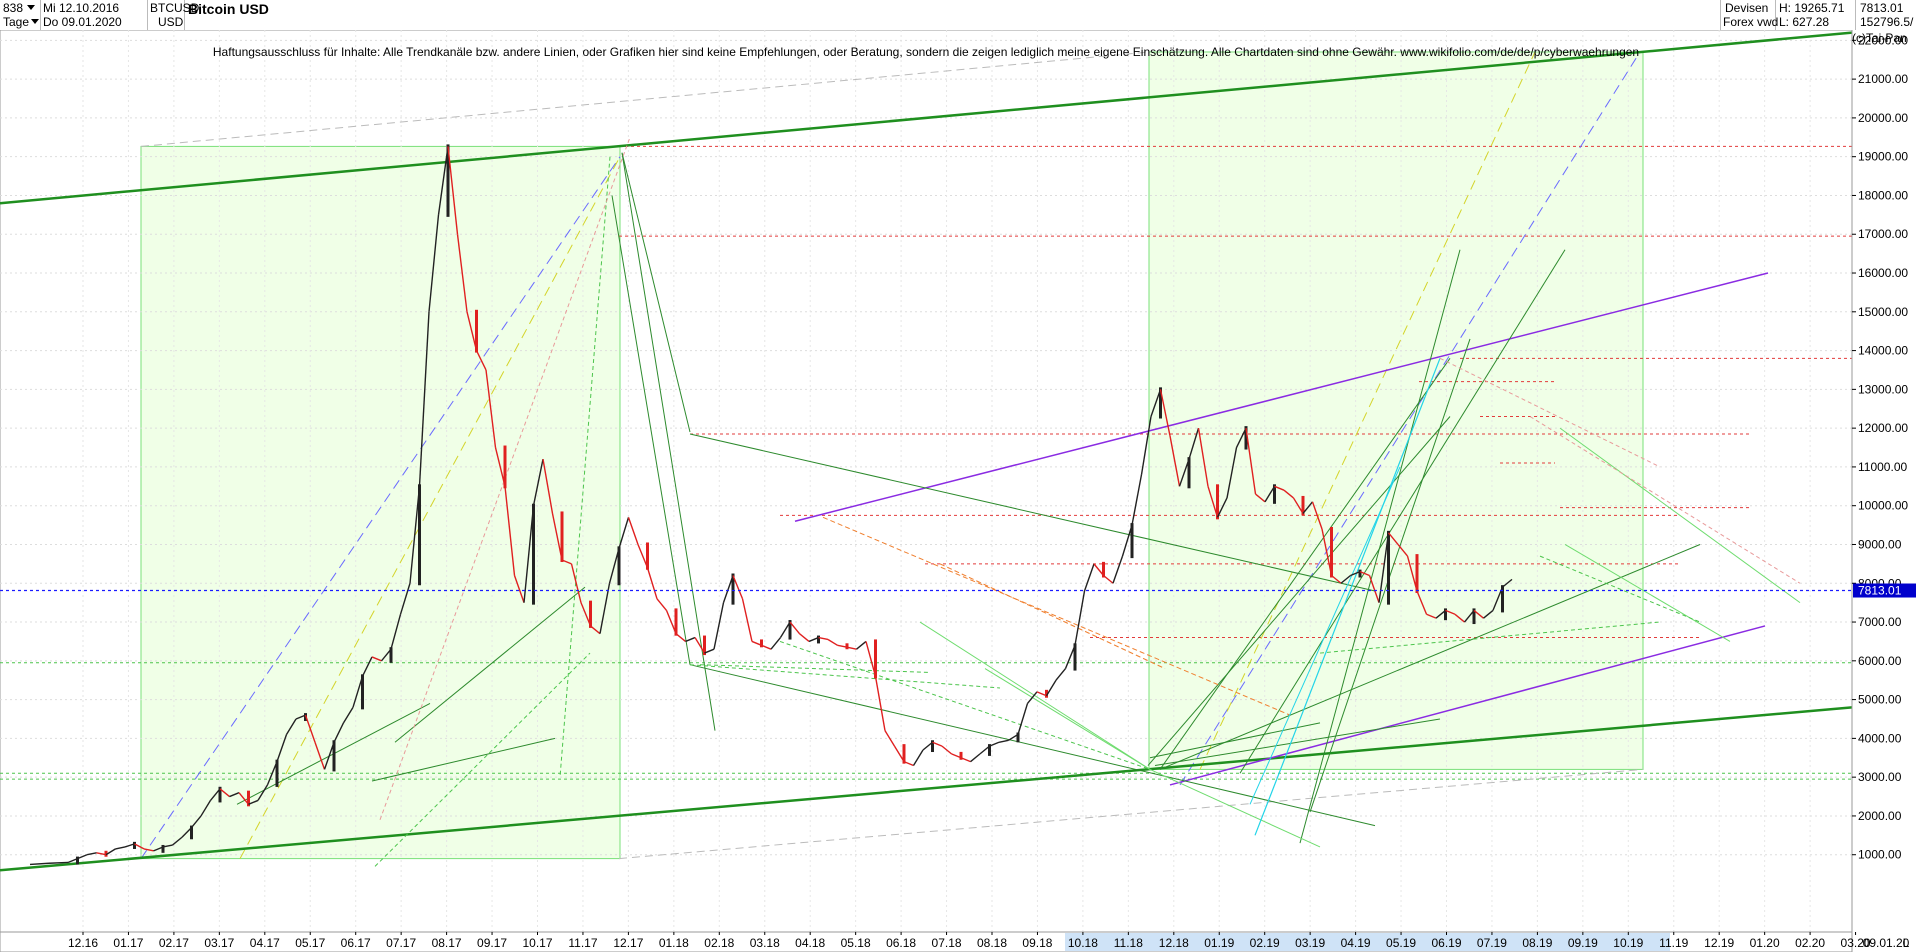  I want to click on y-tick-label: 10000.00, so click(1883, 506).